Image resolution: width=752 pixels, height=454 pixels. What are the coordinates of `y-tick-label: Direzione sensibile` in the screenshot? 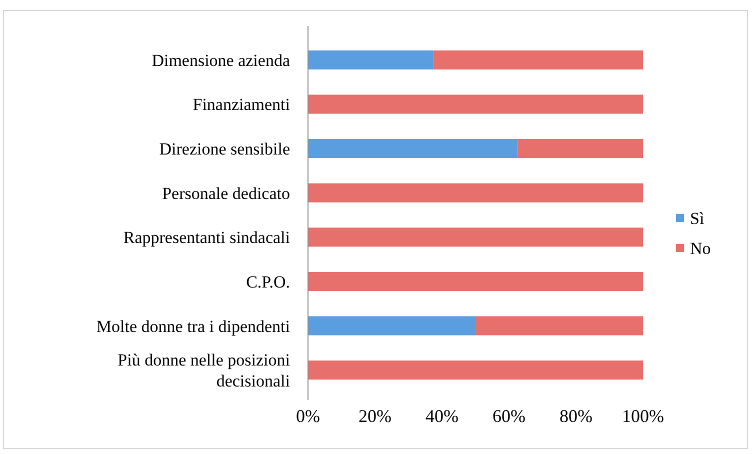 It's located at (224, 149).